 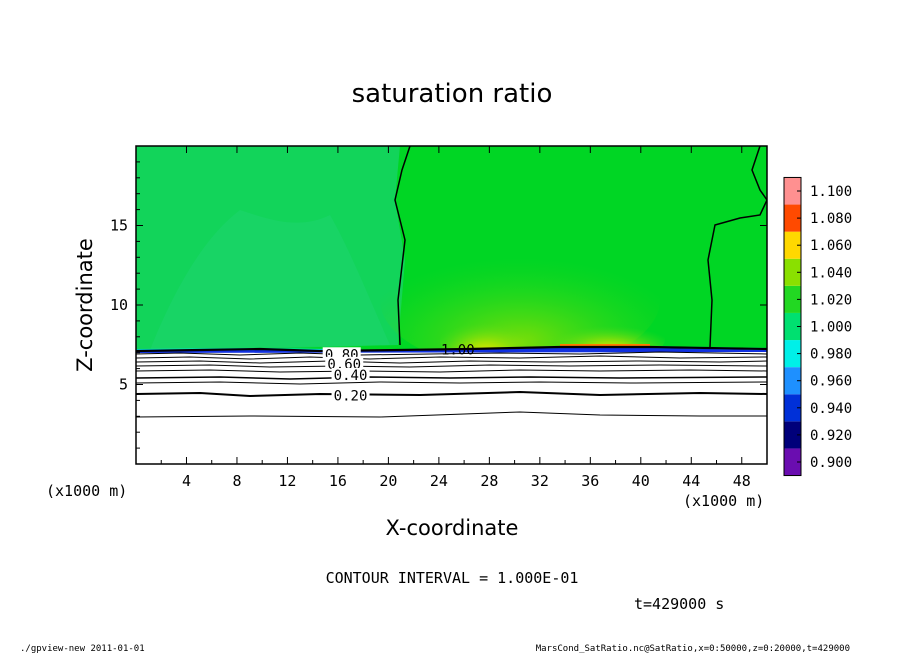 What do you see at coordinates (831, 328) in the screenshot?
I see `colorbar-label: 1.000` at bounding box center [831, 328].